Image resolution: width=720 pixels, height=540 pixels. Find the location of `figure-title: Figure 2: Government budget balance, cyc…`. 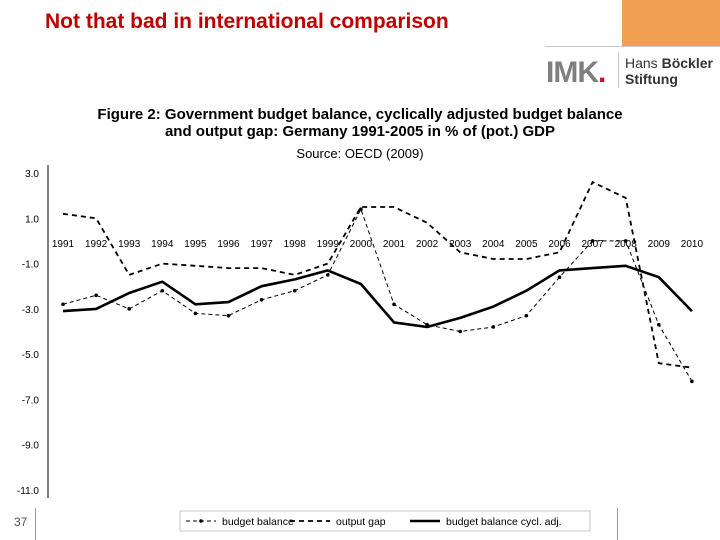

figure-title: Figure 2: Government budget balance, cyc… is located at coordinates (360, 123).